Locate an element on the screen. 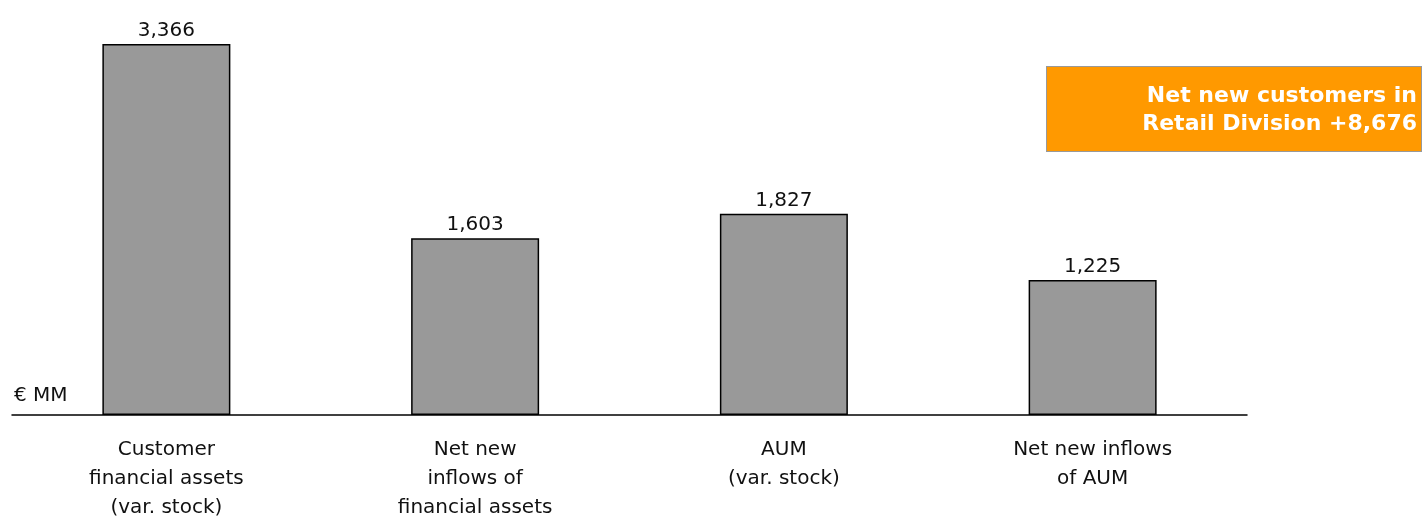  x-tick-label: Net new inflows of AUM is located at coordinates (1093, 462).